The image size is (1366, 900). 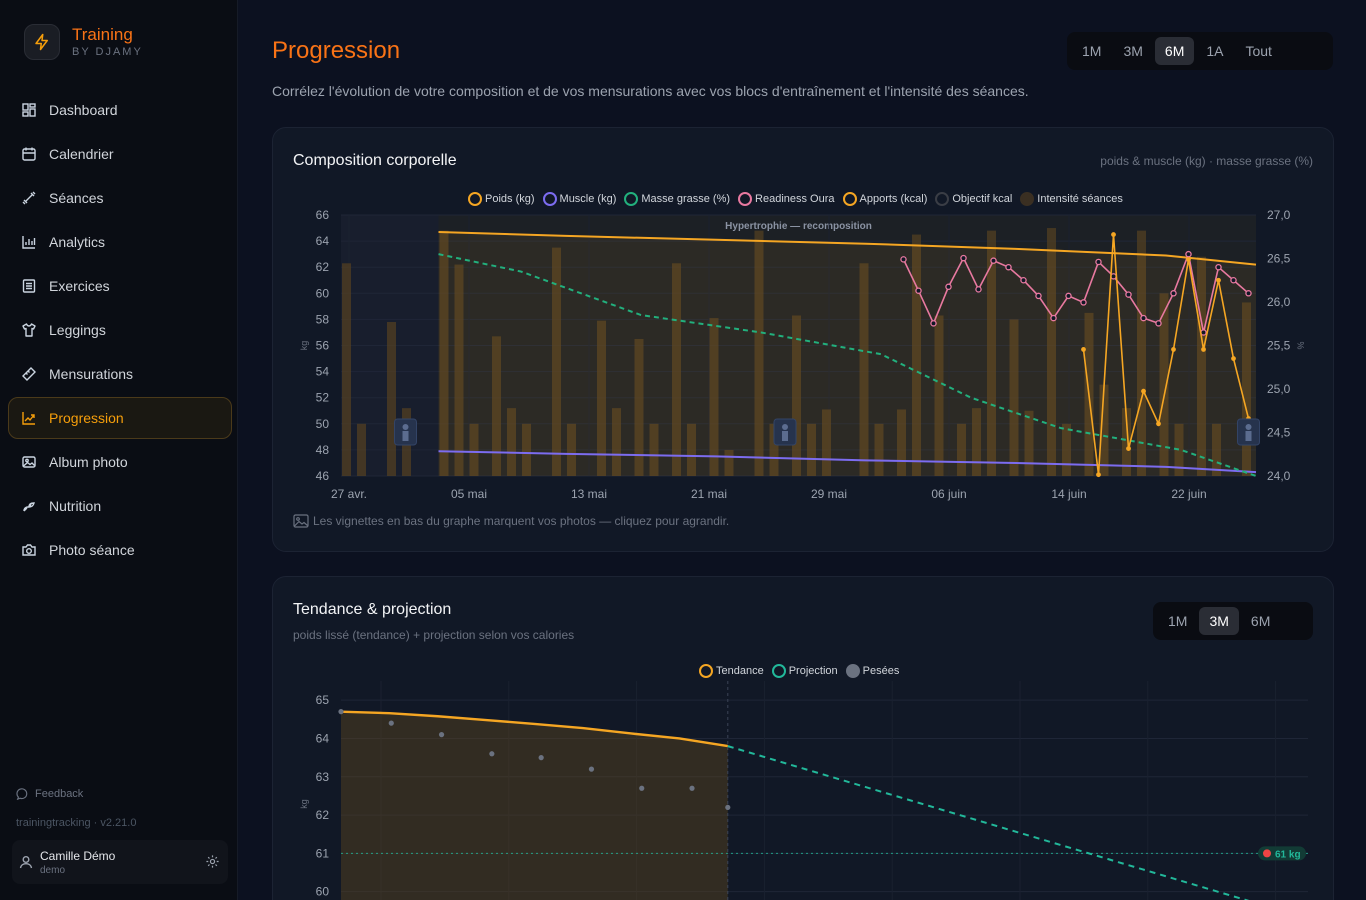 What do you see at coordinates (501, 199) in the screenshot?
I see `legend-item-weight: Poids (kg)` at bounding box center [501, 199].